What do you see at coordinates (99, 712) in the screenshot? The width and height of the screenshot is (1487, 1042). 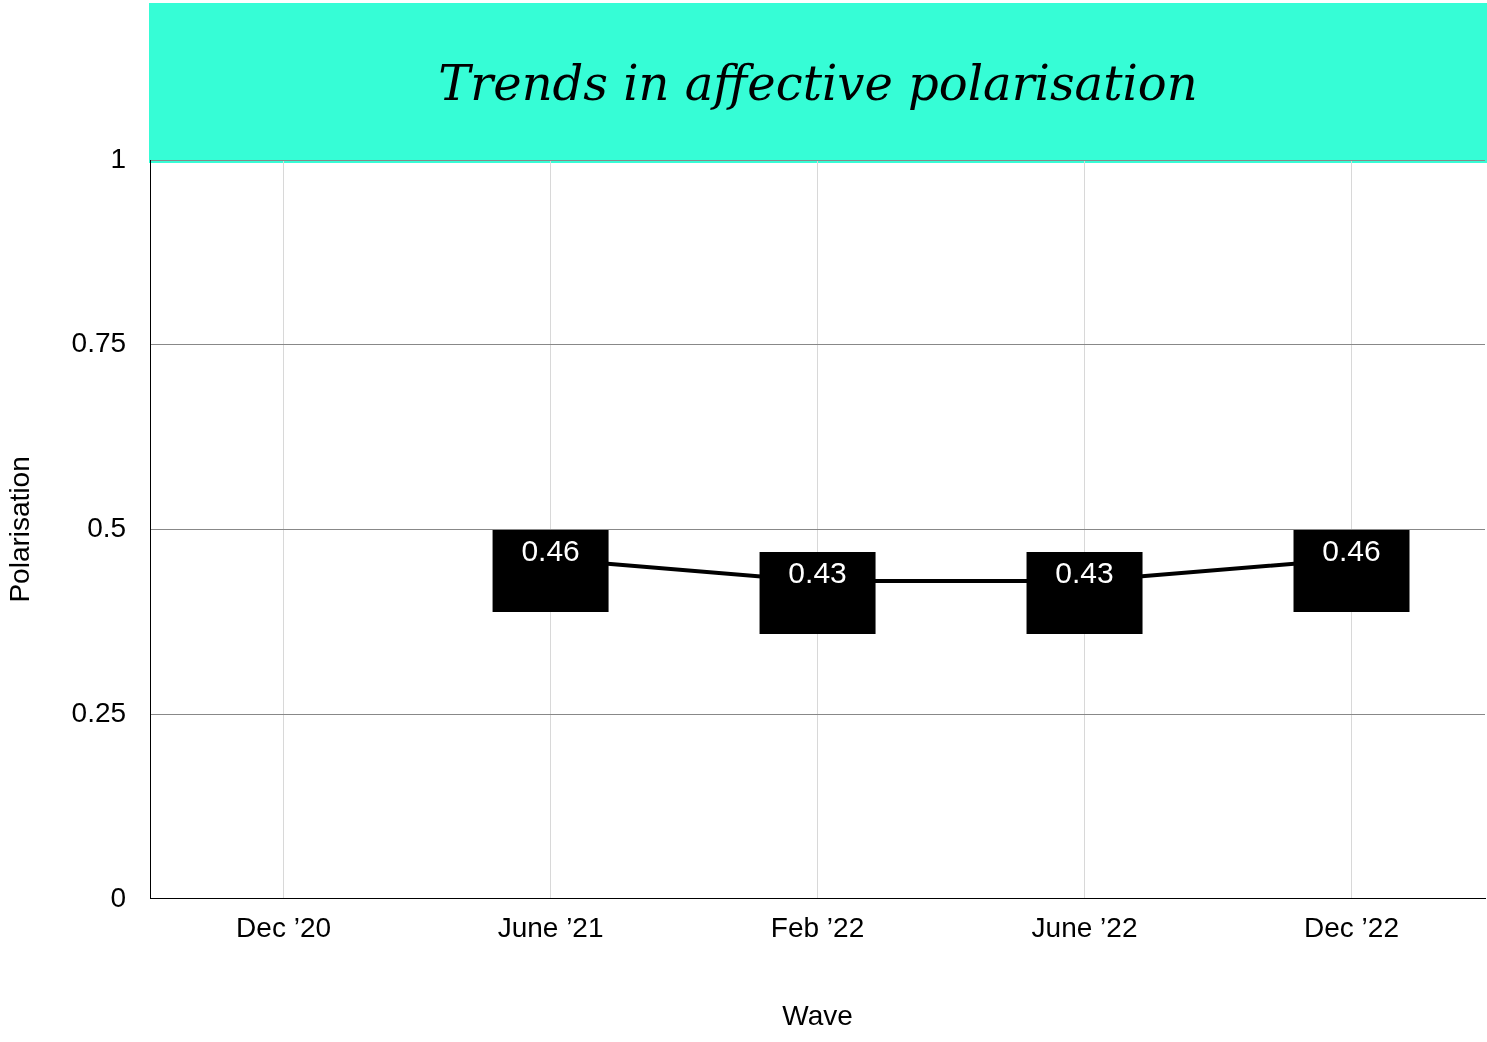 I see `y-tick-label: 0.25` at bounding box center [99, 712].